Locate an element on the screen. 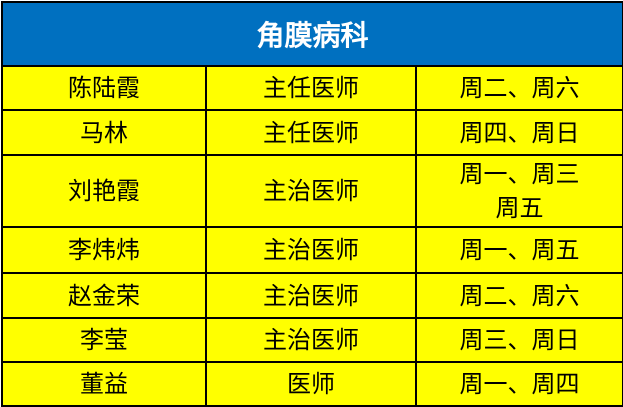  table-row: 赵金荣 主治医师 周二、周六 is located at coordinates (312, 295).